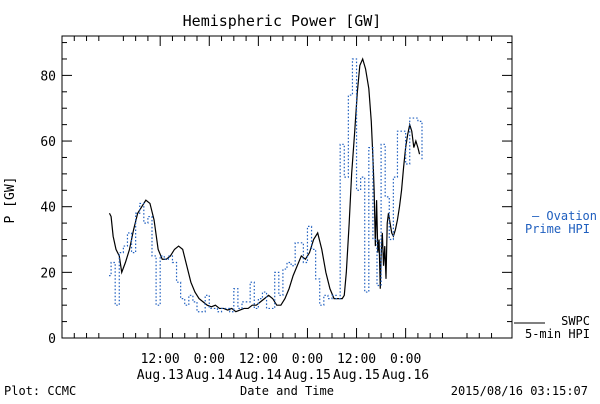 The image size is (600, 404). I want to click on y-tick-label: 20, so click(48, 273).